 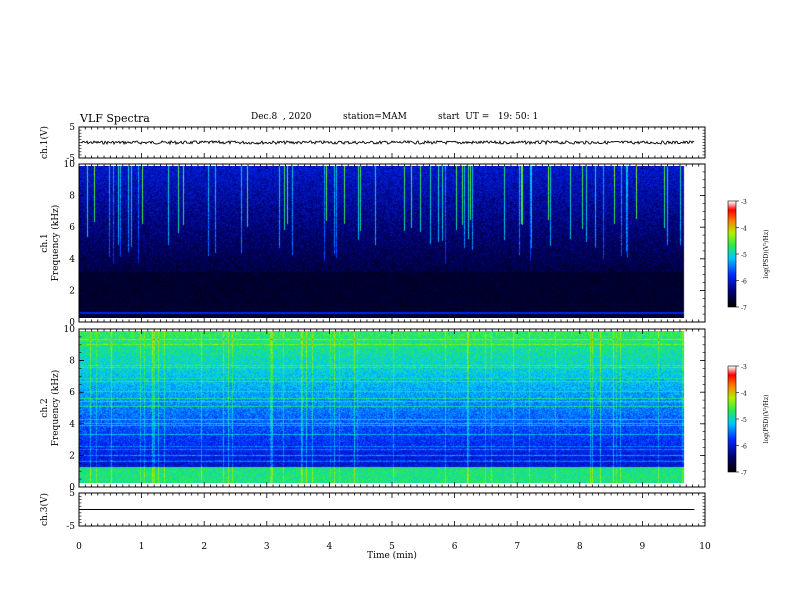 I want to click on x-tick-label: 4, so click(x=330, y=547).